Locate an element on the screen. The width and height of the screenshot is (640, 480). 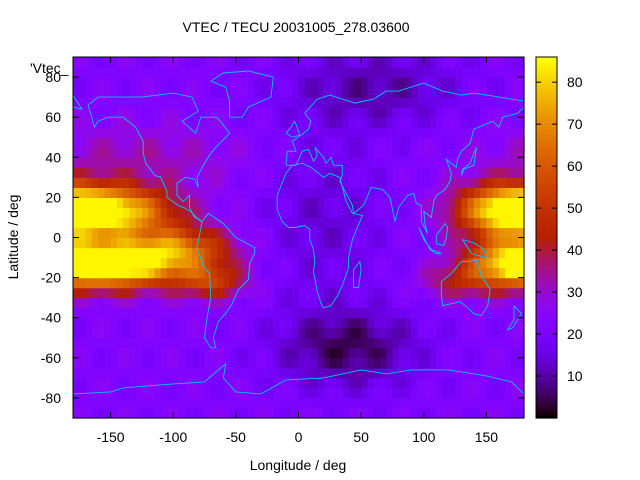
coastline is located at coordinates (357, 274).